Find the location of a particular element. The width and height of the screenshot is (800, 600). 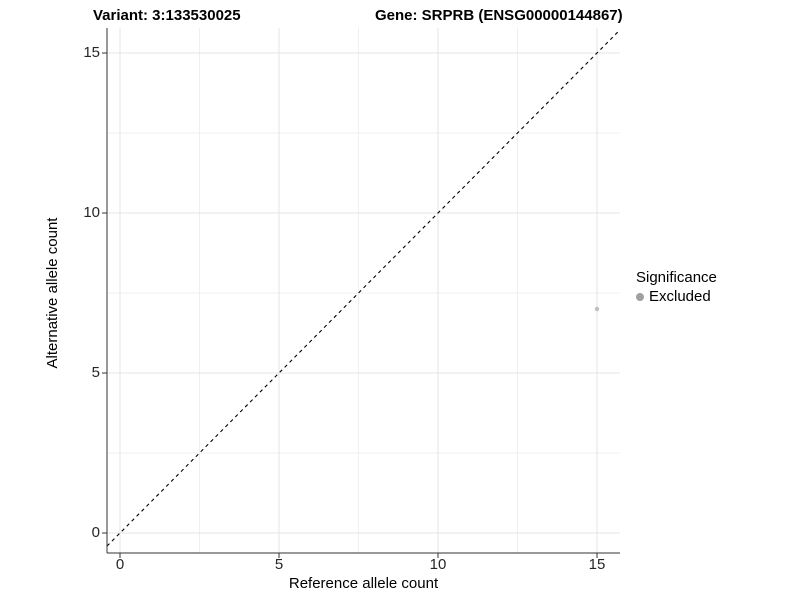

x-tick-label: 10 is located at coordinates (438, 564).